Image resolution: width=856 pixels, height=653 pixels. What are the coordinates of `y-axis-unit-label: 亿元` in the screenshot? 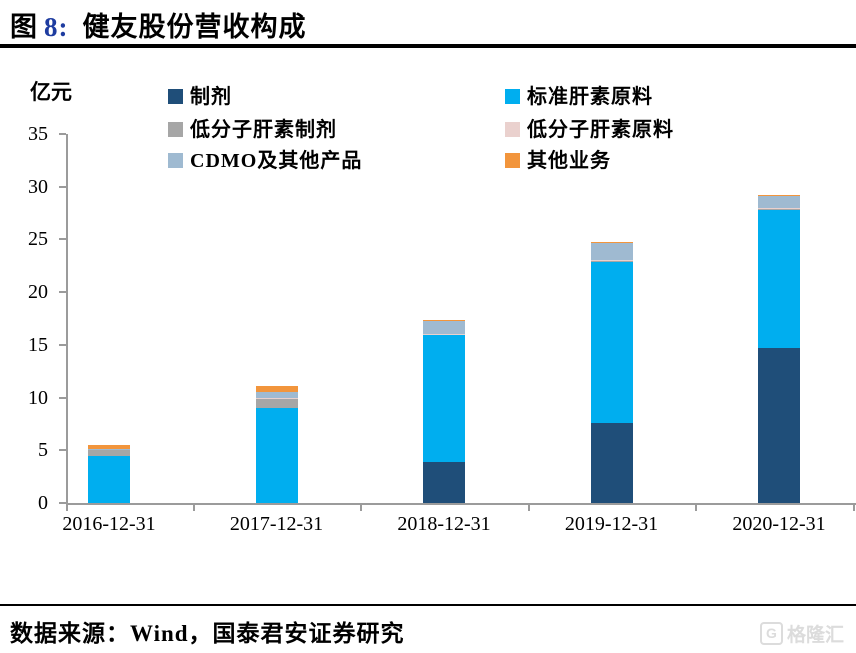 It's located at (51, 92).